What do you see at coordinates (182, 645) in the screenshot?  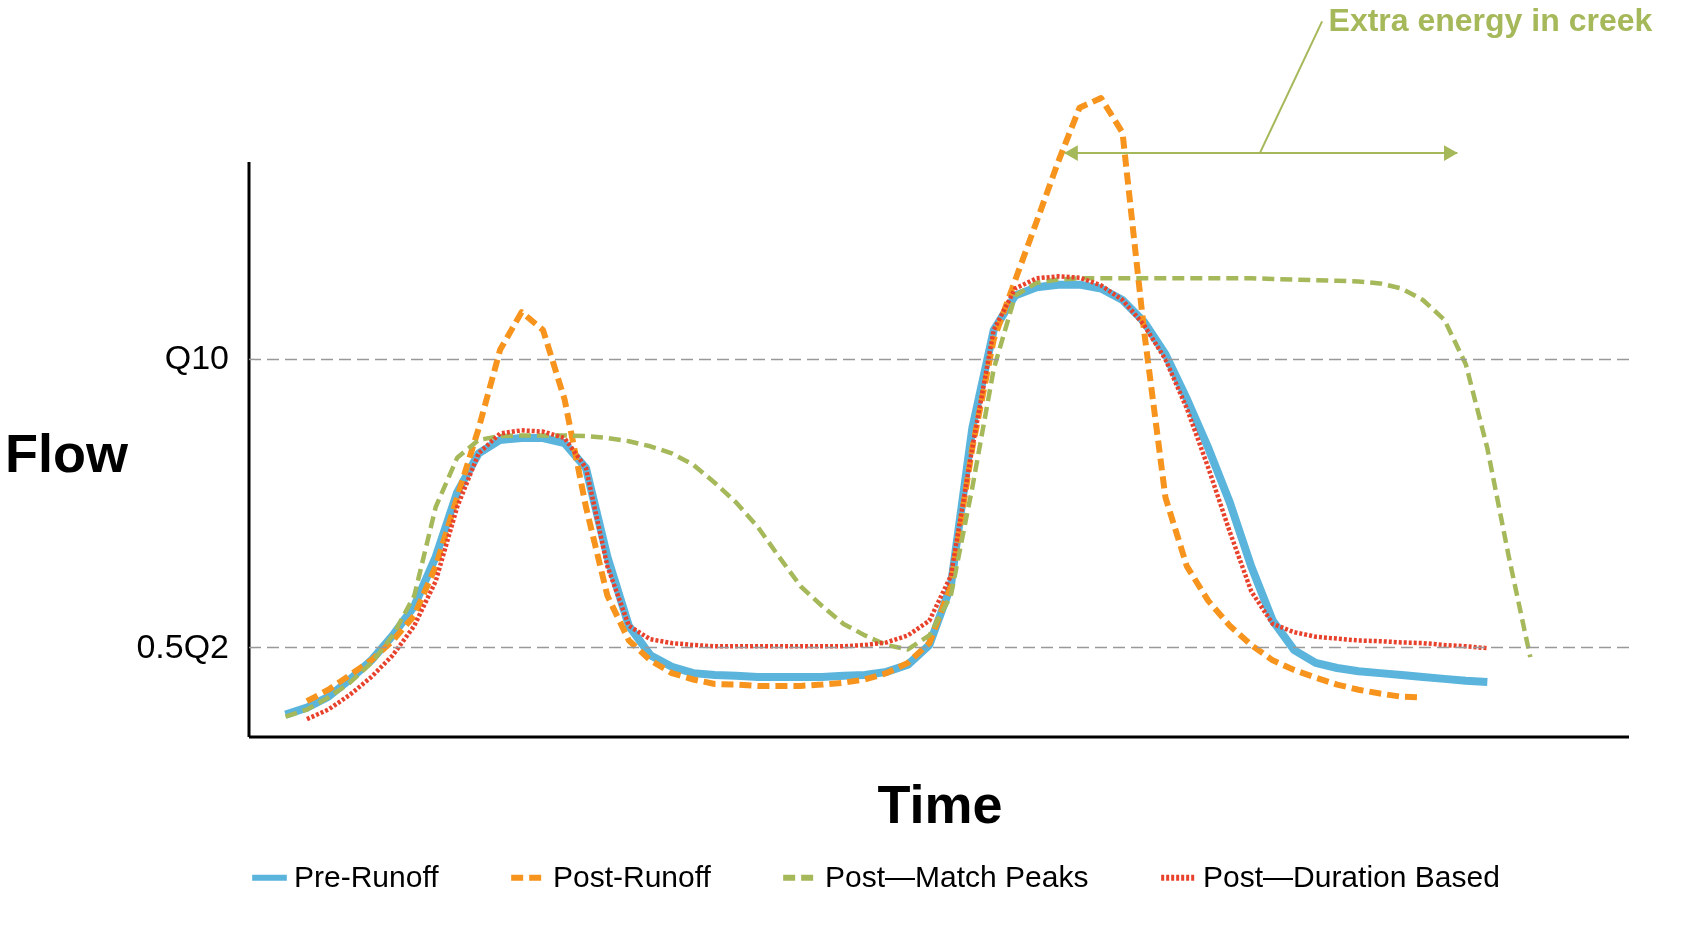 I see `ref-line-label: 0.5Q2` at bounding box center [182, 645].